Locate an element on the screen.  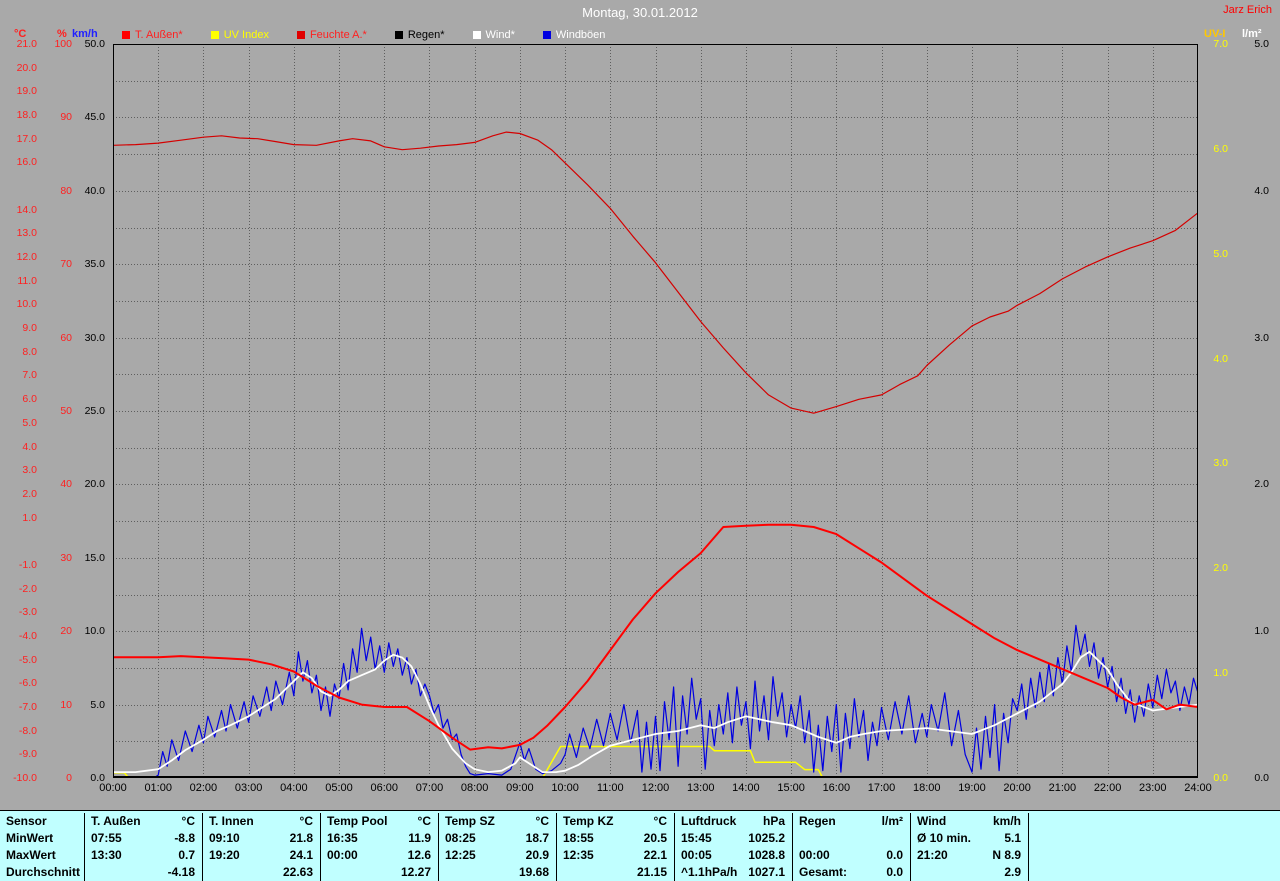
x-axis-tick-label: 18:00 is located at coordinates (926, 788).